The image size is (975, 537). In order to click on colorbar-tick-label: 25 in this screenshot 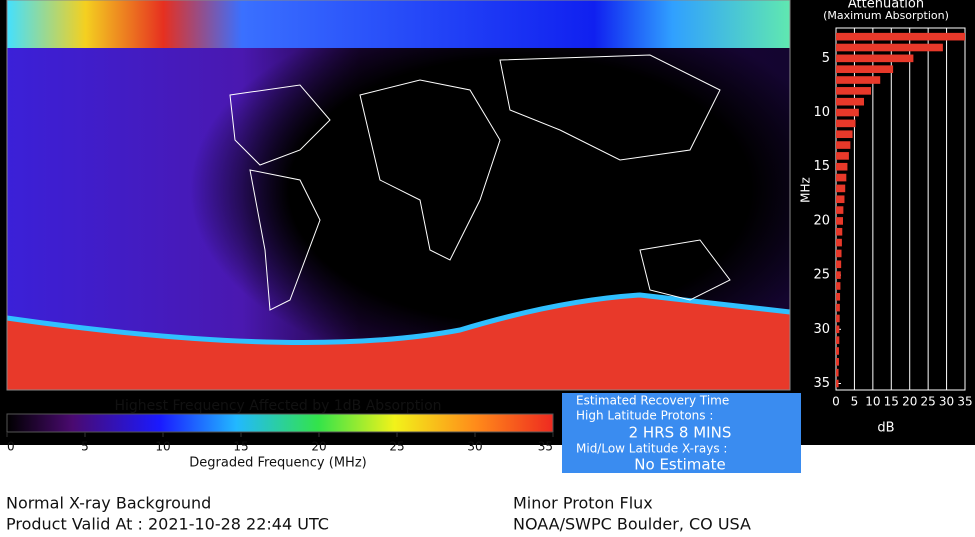, I will do `click(396, 447)`.